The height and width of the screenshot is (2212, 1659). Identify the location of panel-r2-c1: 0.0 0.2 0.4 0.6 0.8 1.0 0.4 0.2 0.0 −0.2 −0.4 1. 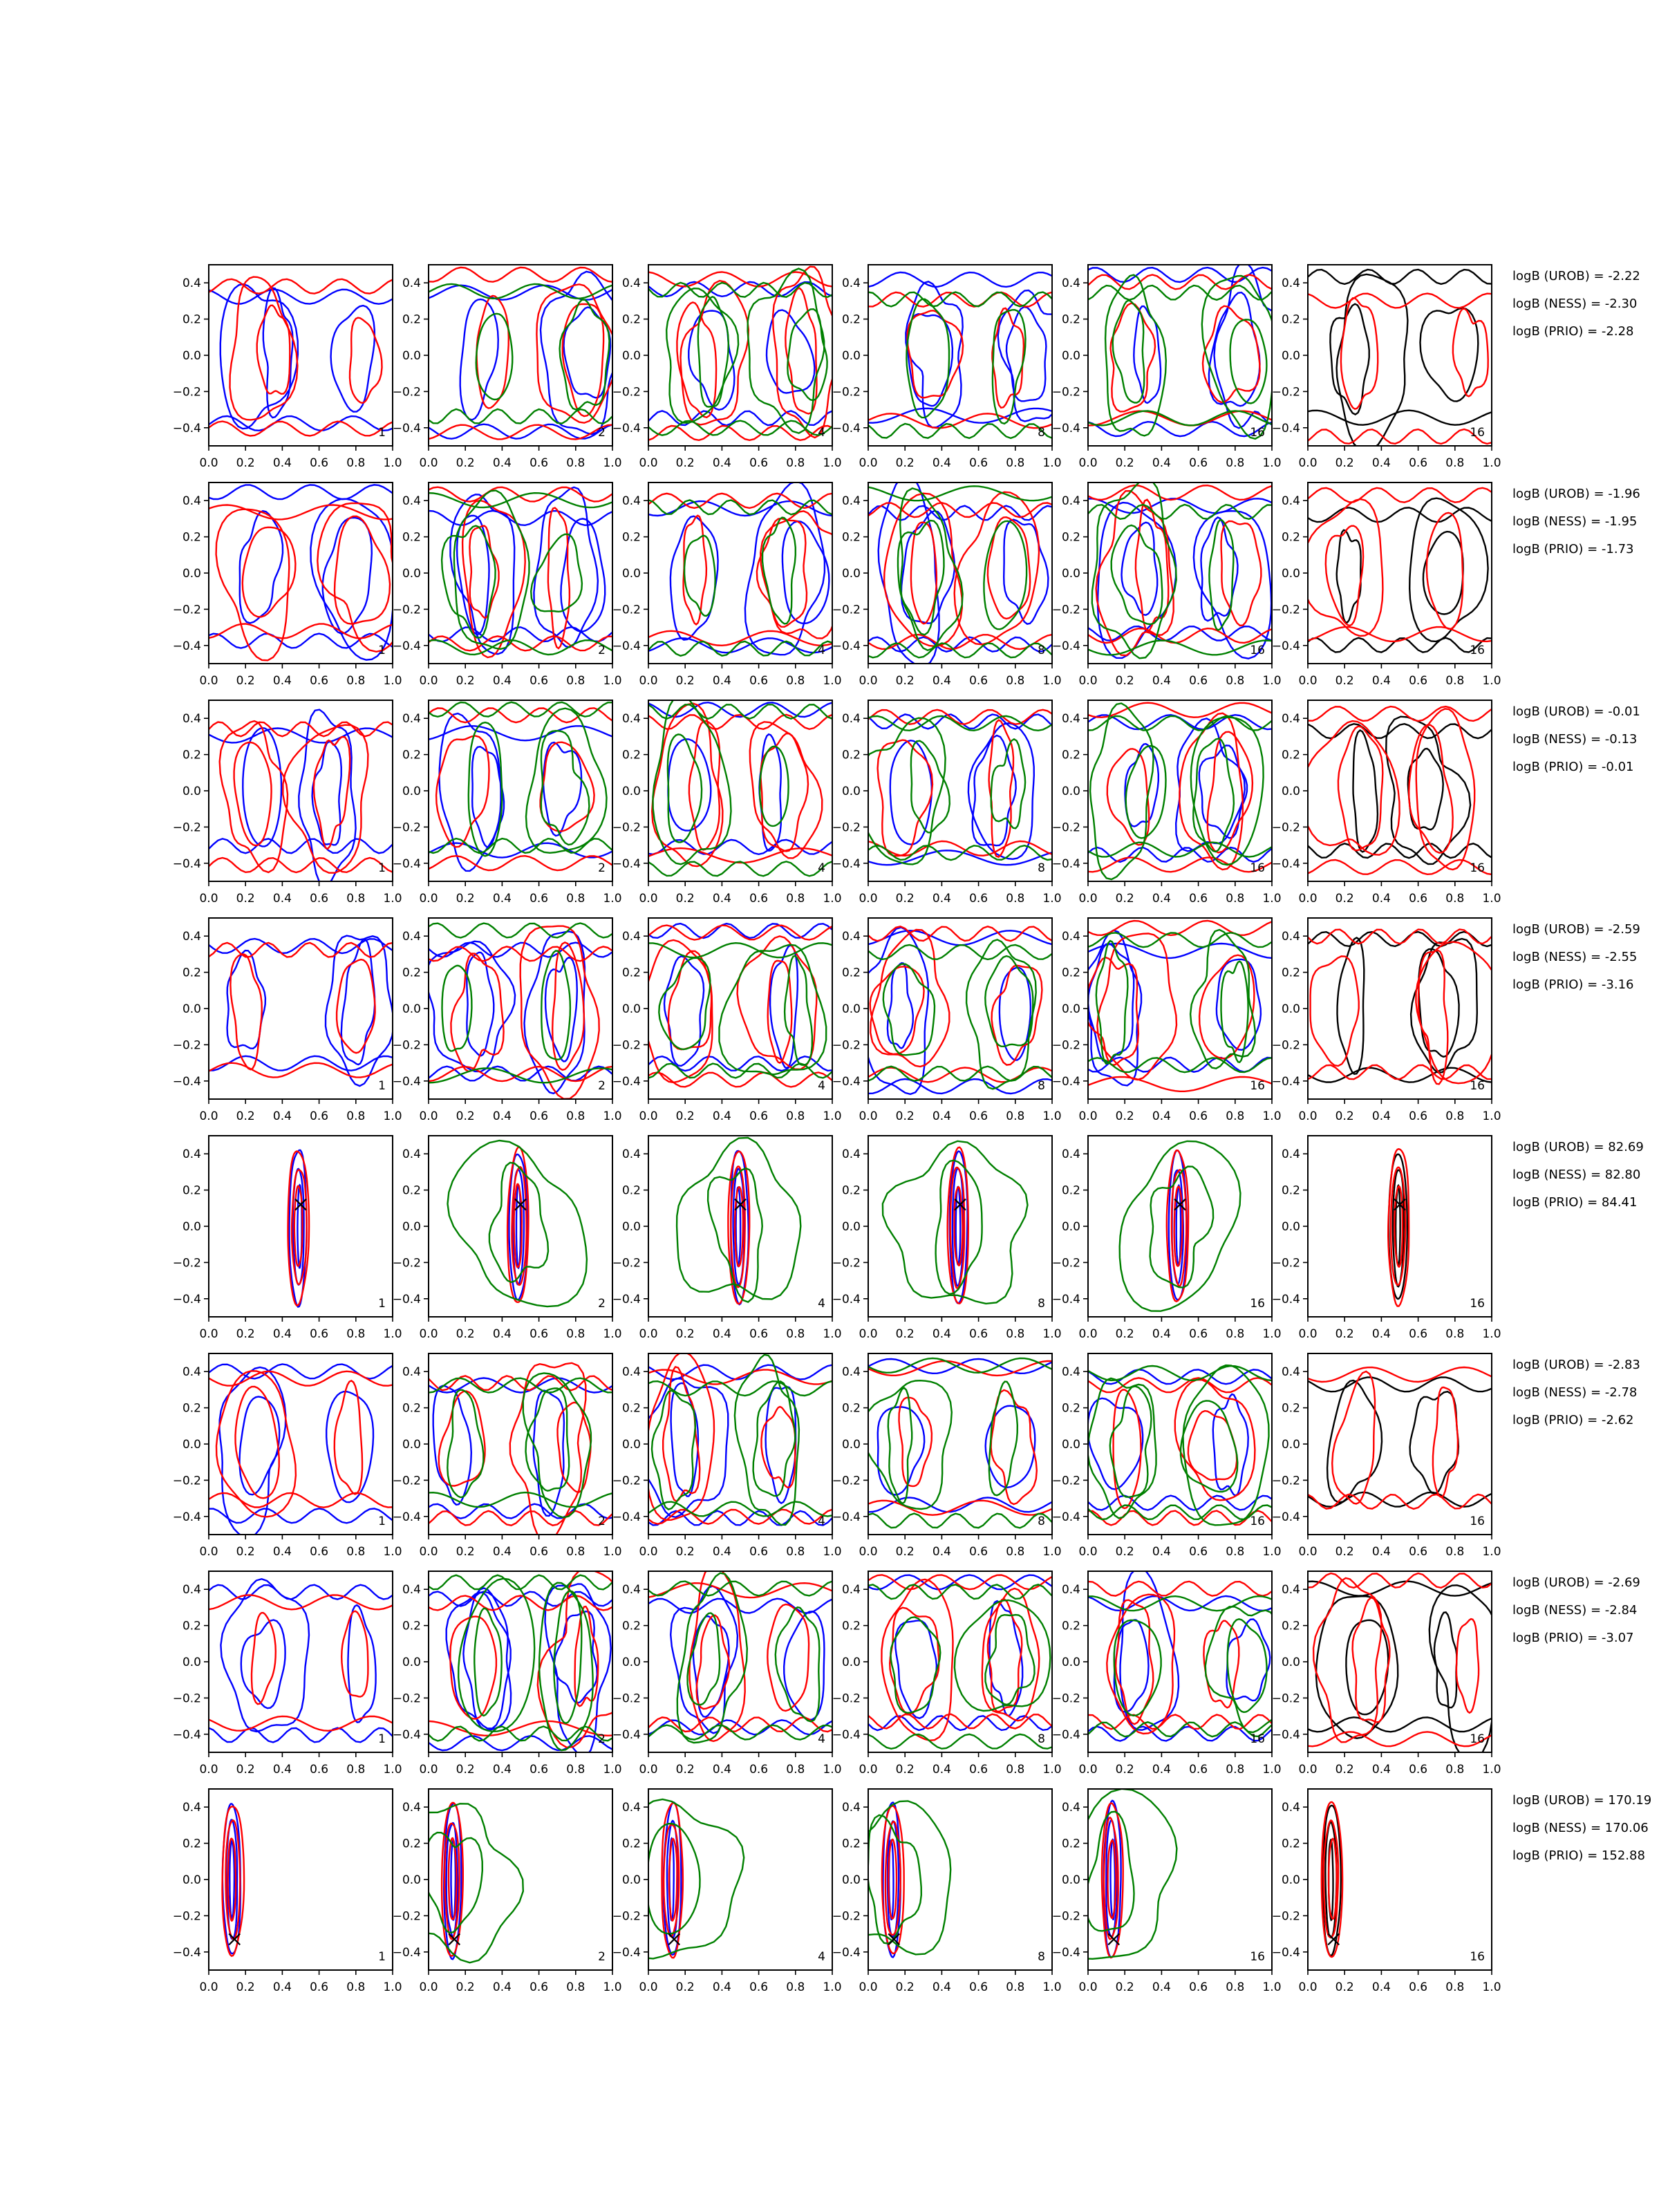
(287, 585).